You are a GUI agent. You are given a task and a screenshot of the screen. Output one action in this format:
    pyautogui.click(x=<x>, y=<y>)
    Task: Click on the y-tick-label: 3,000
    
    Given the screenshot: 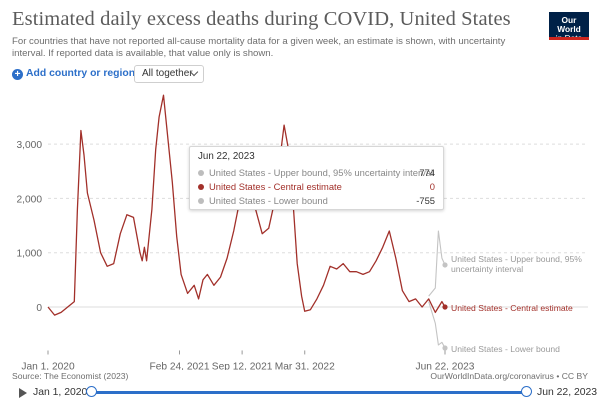 What is the action you would take?
    pyautogui.click(x=30, y=145)
    